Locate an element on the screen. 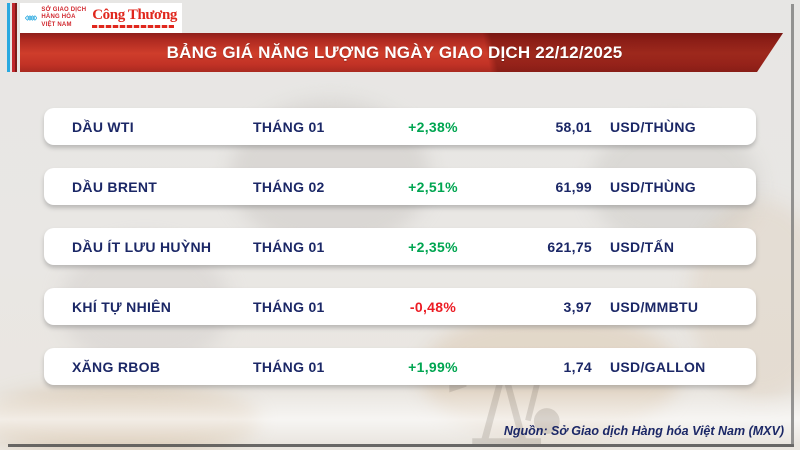  mxv-logo-line: VIỆT NAM is located at coordinates (56, 24).